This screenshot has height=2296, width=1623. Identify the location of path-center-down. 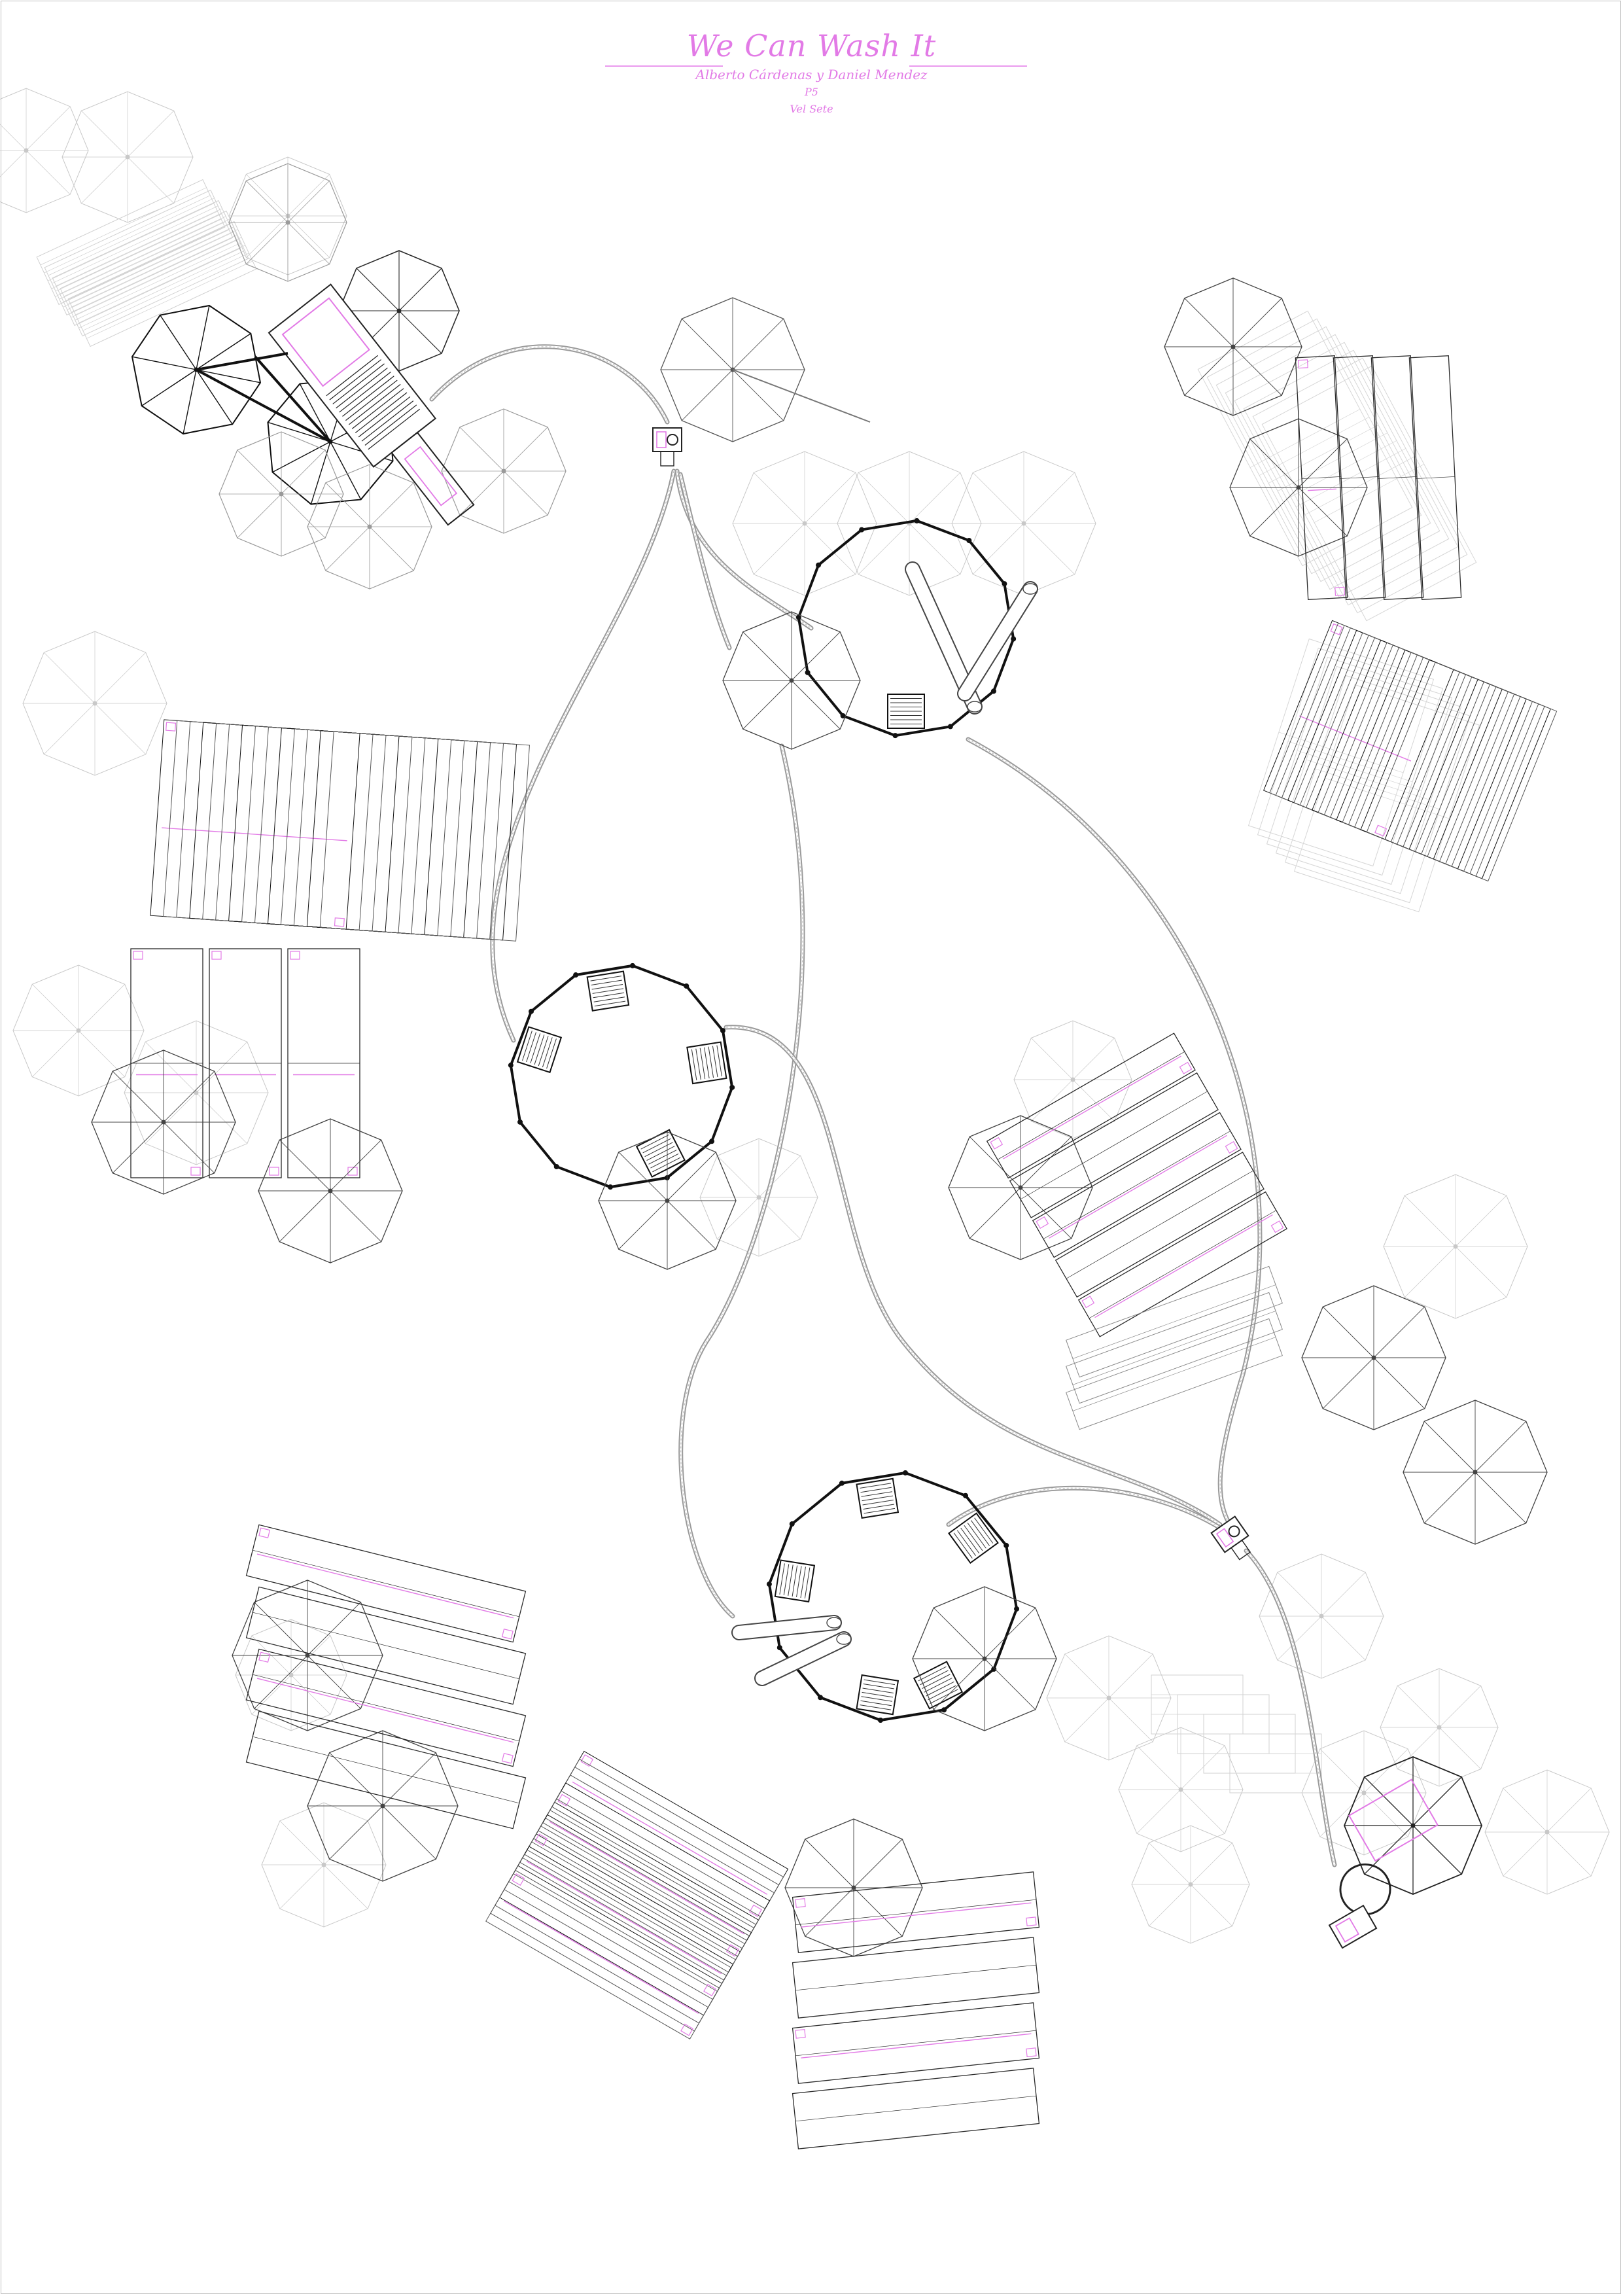
(741, 1181).